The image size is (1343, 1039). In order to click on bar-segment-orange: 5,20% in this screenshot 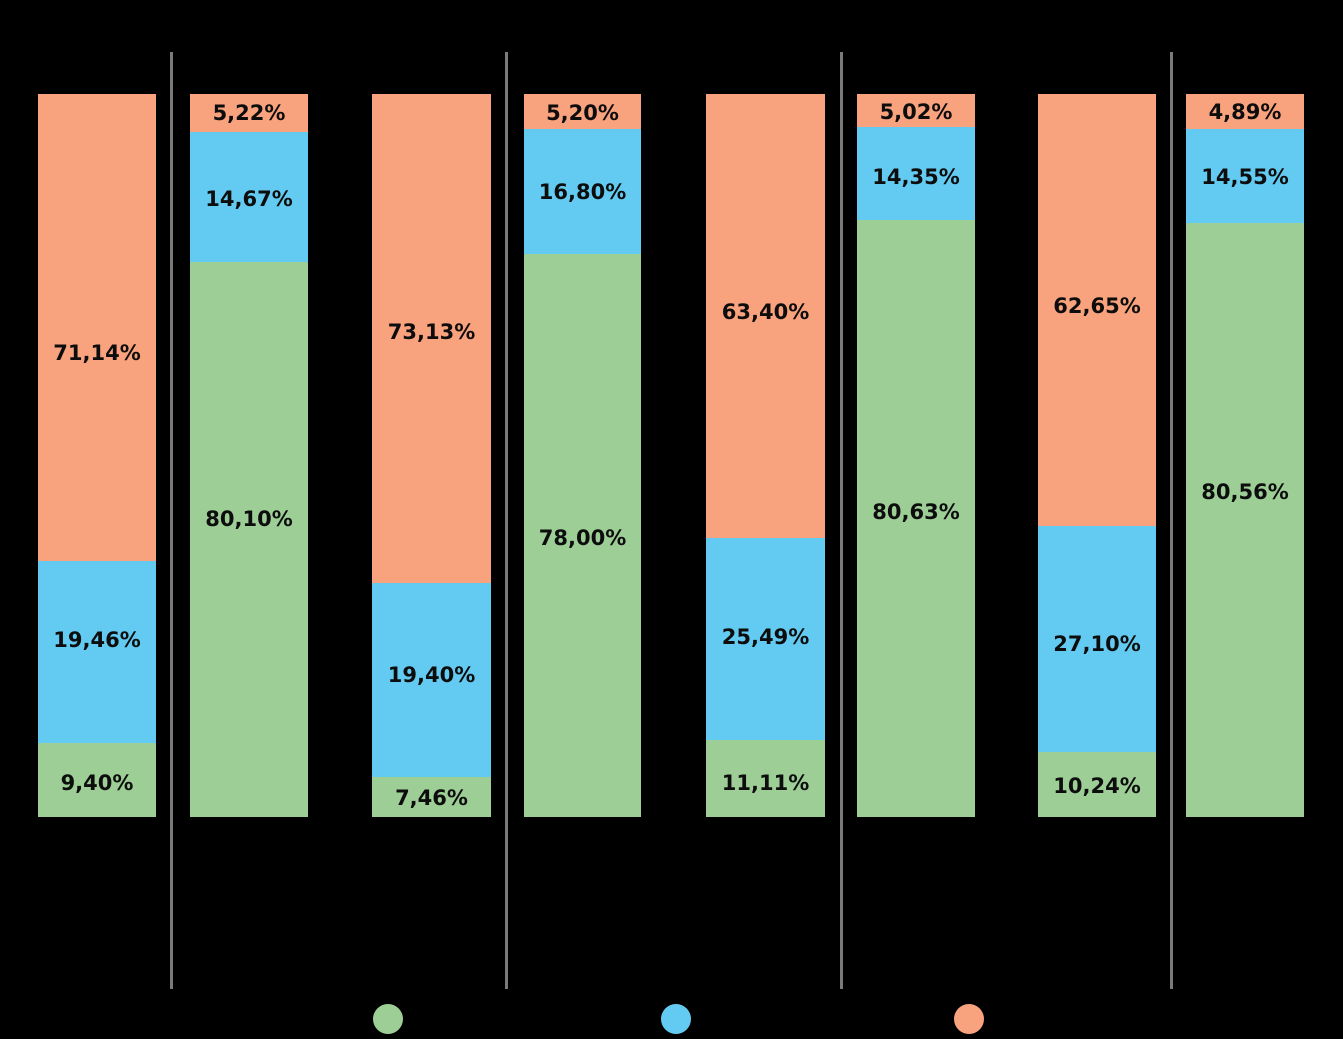, I will do `click(582, 111)`.